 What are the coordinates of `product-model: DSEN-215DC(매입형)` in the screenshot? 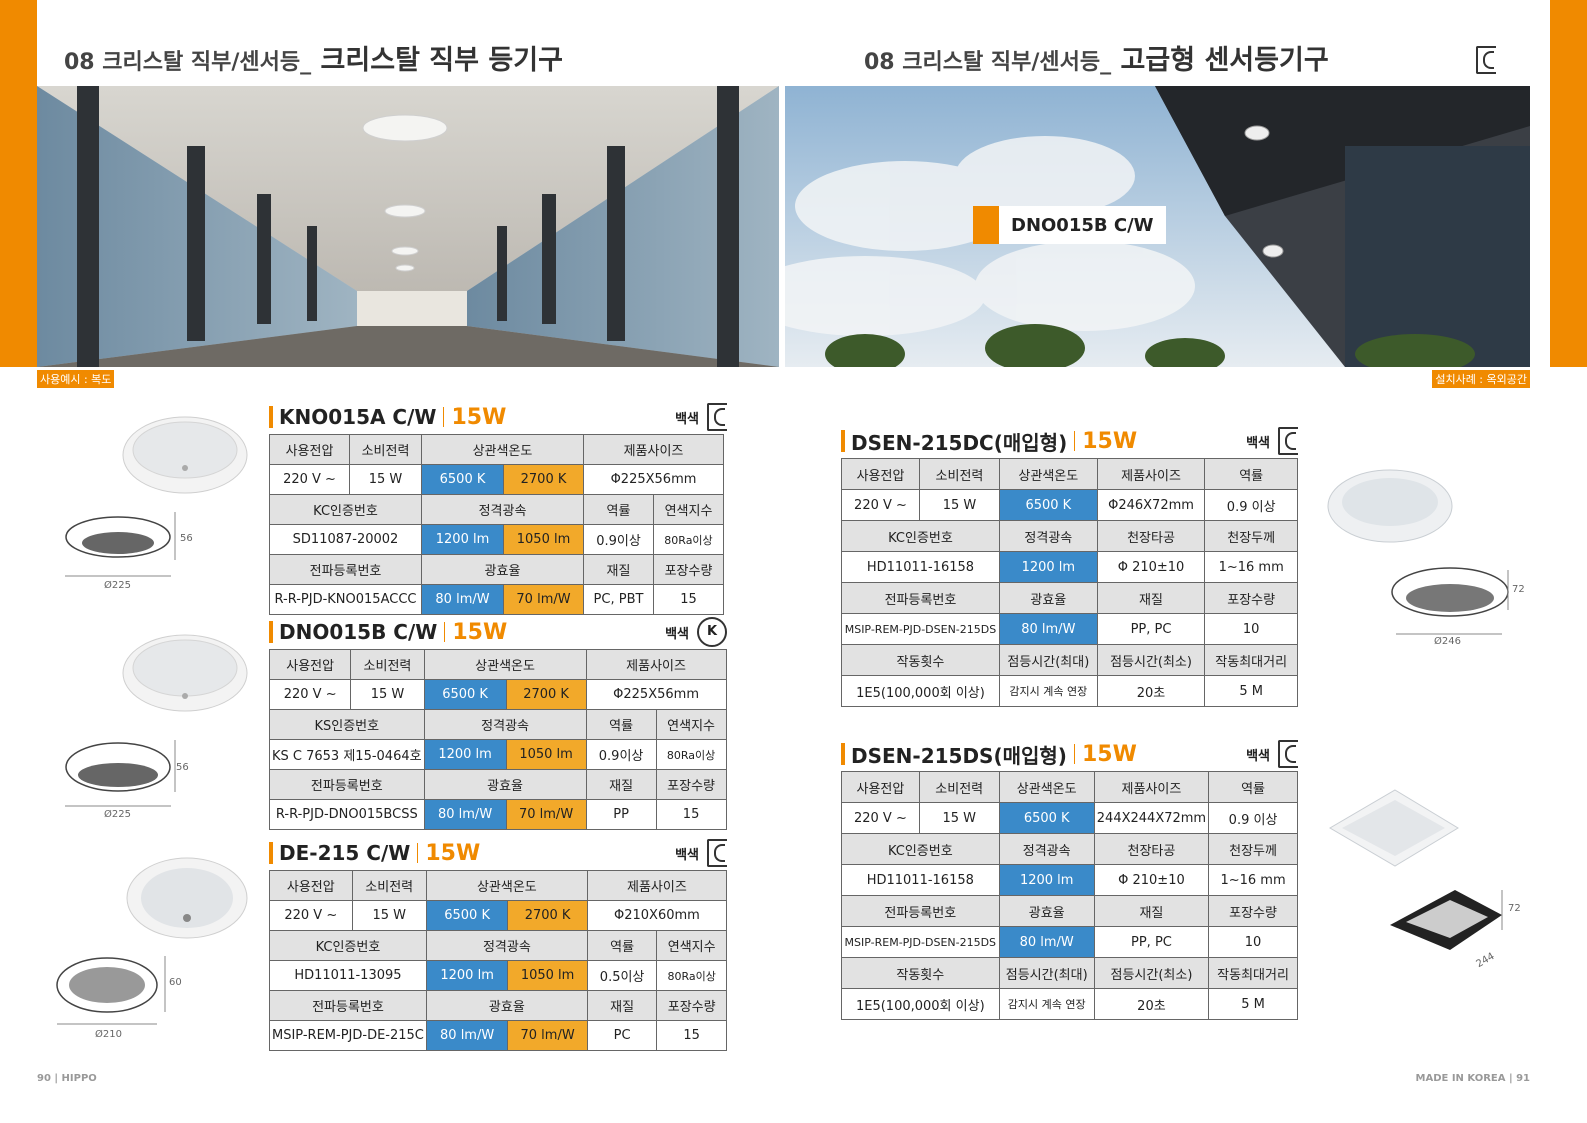 It's located at (959, 442).